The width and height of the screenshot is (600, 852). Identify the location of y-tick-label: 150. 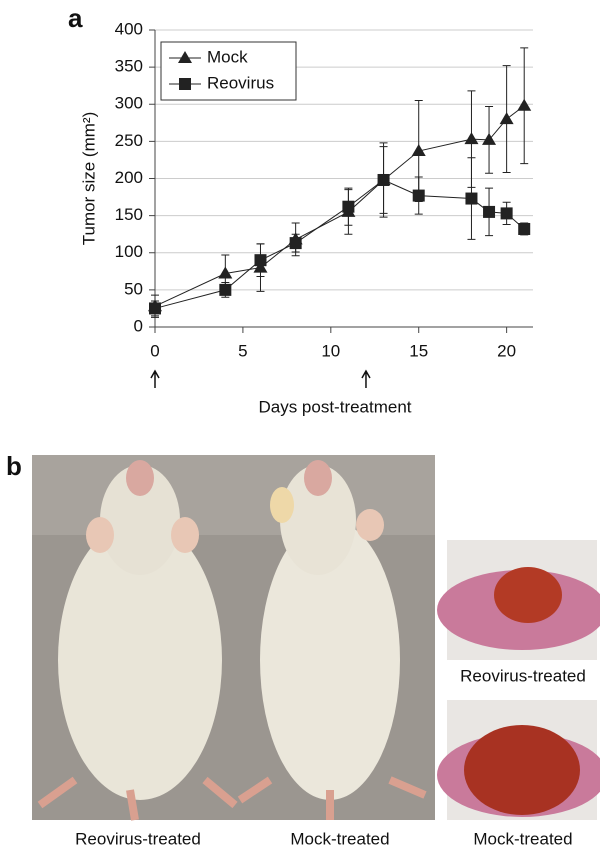
(129, 214).